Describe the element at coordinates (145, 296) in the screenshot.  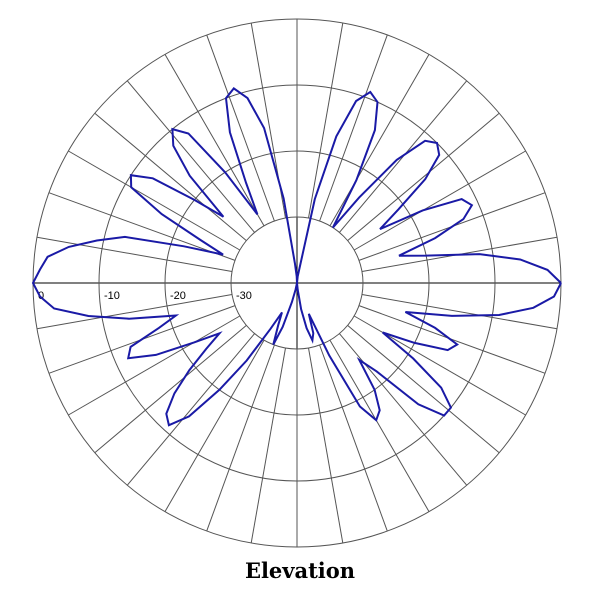
I see `ring-labels: 0 -10 -20 -30` at that location.